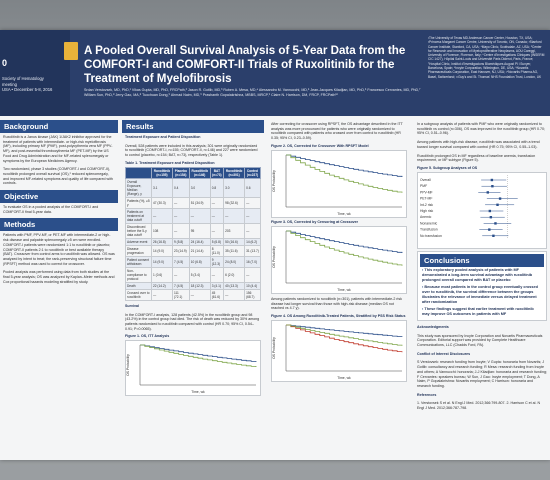 The height and width of the screenshot is (480, 550). Describe the element at coordinates (180, 241) in the screenshot. I see `table-cell: 9 (5.8)` at that location.